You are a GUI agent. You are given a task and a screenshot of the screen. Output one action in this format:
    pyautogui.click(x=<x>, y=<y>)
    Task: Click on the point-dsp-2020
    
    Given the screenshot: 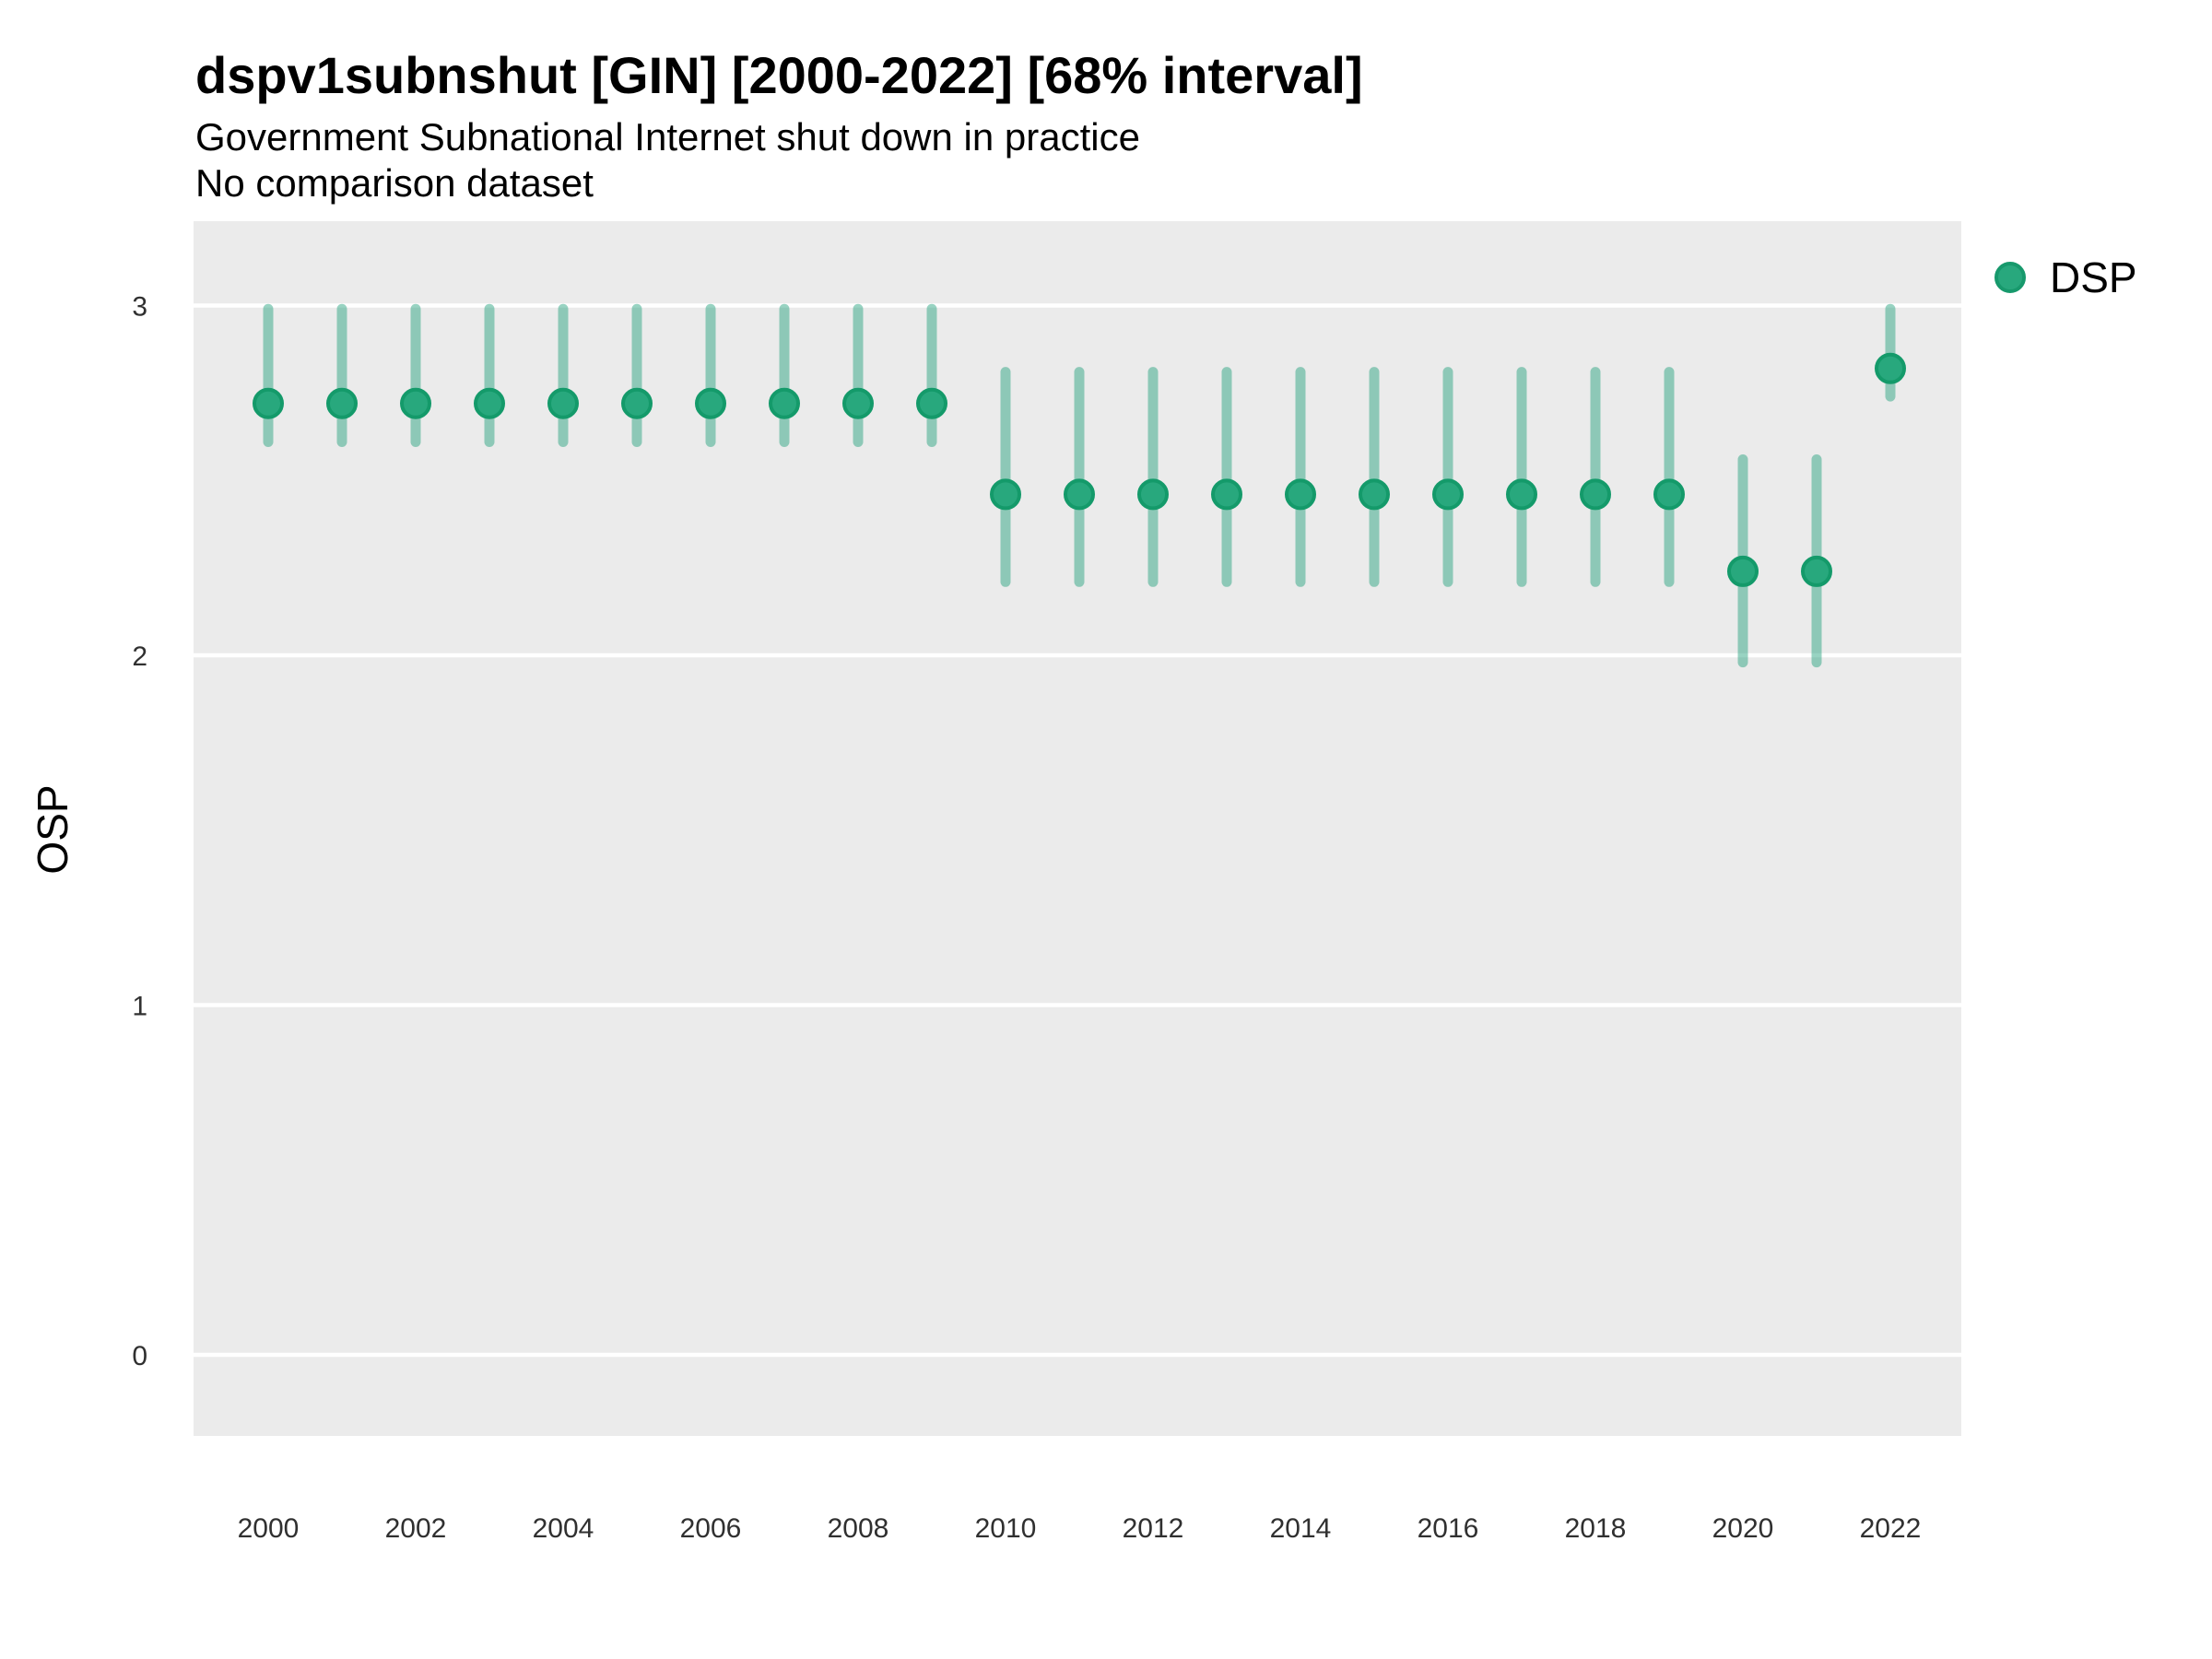 What is the action you would take?
    pyautogui.click(x=1743, y=571)
    